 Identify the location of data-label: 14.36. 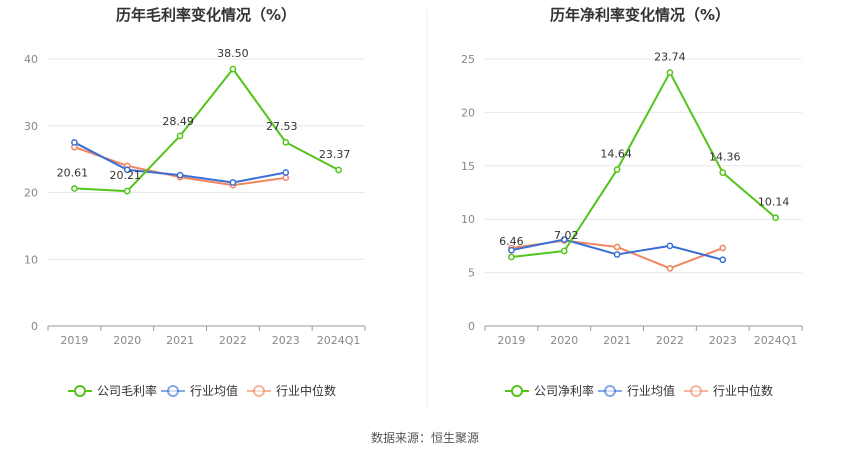
(725, 157).